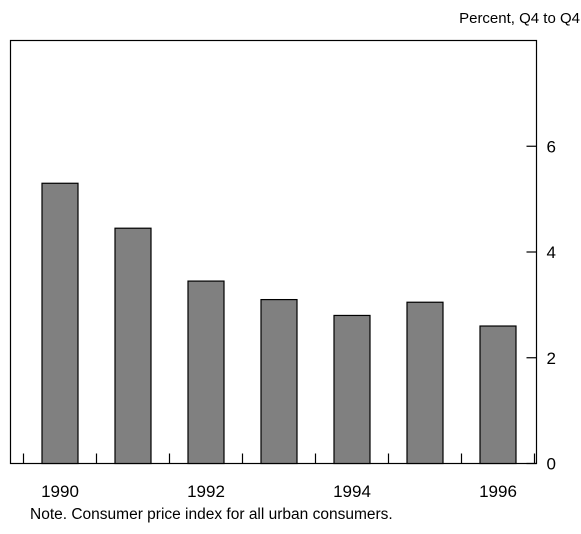 This screenshot has height=534, width=581. Describe the element at coordinates (551, 358) in the screenshot. I see `y-tick-label: 2` at that location.